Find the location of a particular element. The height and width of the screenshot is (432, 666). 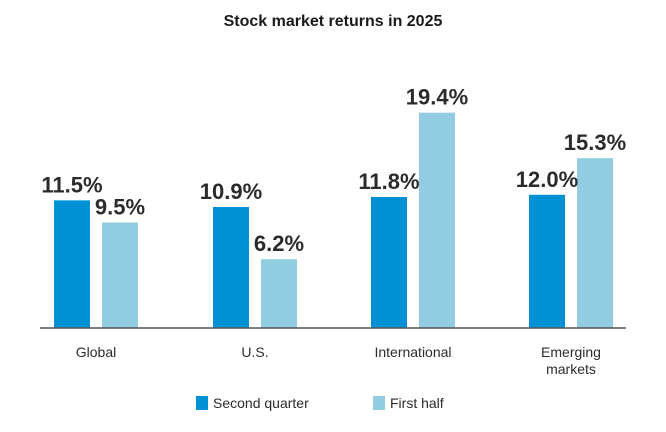

data-label-second-quarter-3: 12.0% is located at coordinates (547, 179).